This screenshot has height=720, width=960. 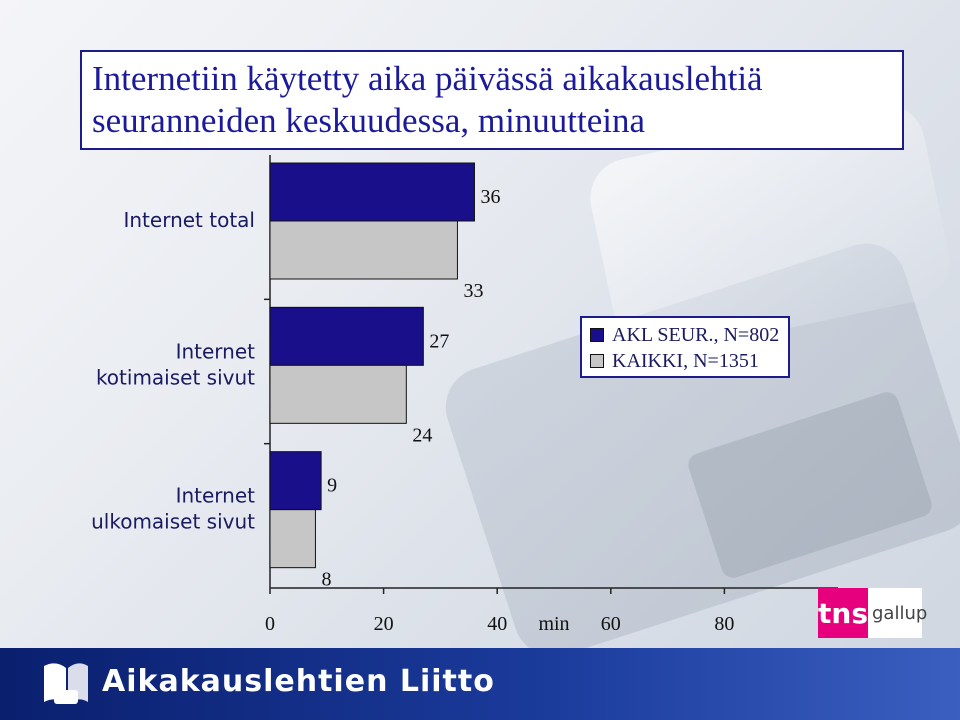 I want to click on data-label: 9, so click(x=332, y=486).